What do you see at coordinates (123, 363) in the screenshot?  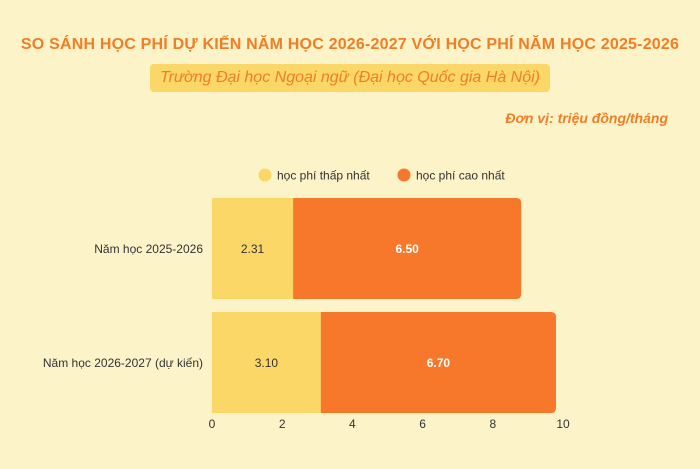 I see `category-label: Năm học 2026-2027 (dự kiến)` at bounding box center [123, 363].